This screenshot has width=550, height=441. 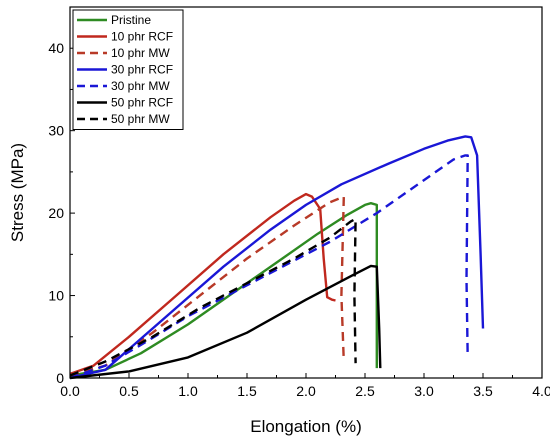 I want to click on legend-label: 30 phr MW, so click(x=140, y=86).